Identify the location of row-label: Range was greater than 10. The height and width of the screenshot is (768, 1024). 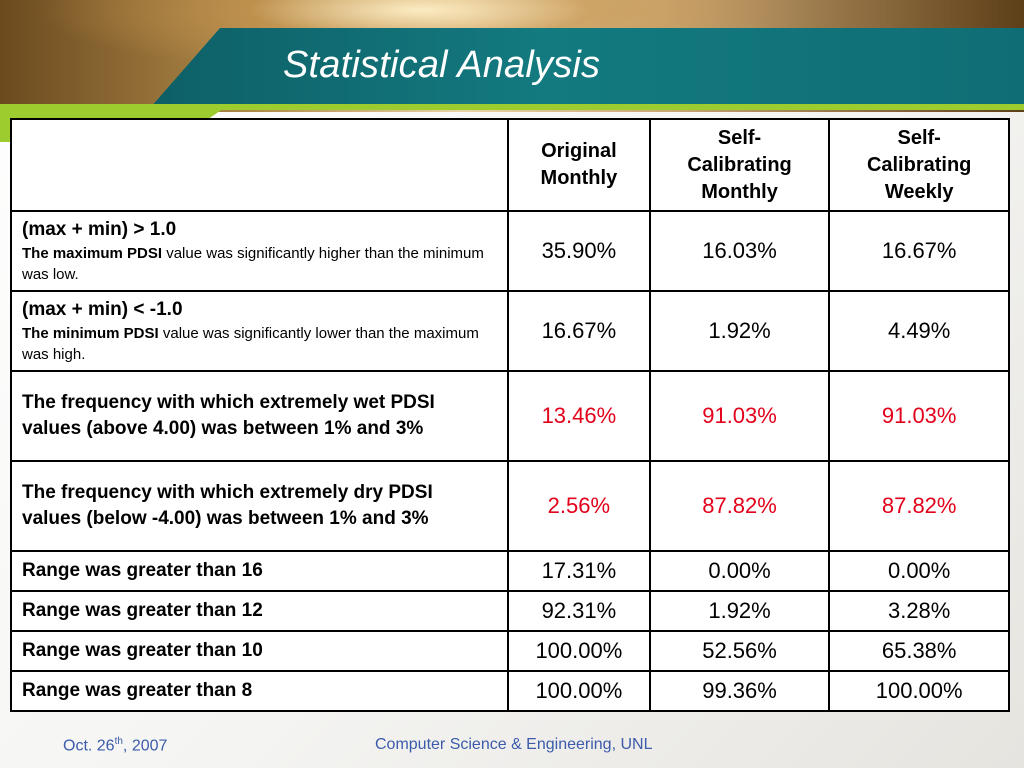
(259, 651).